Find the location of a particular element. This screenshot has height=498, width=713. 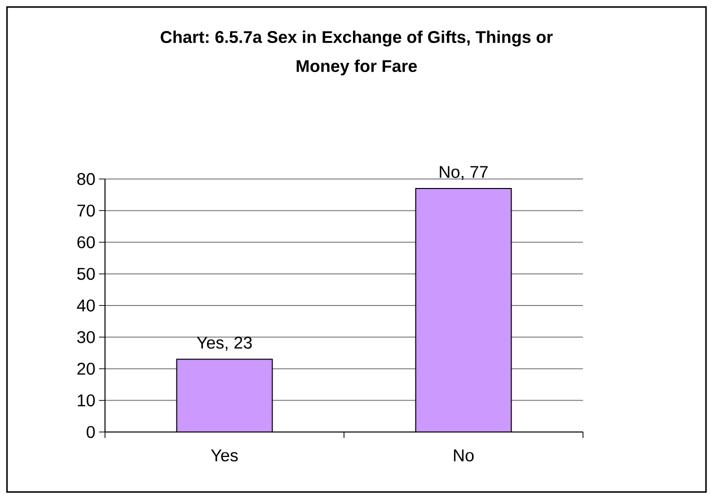

y-tick-label: 0 is located at coordinates (90, 432).